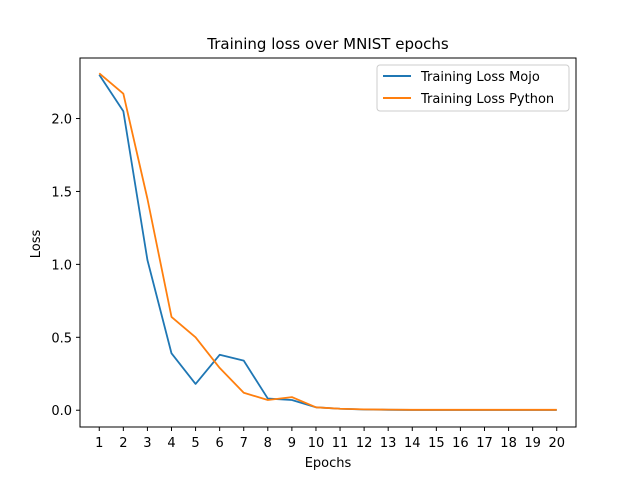 The height and width of the screenshot is (480, 640). I want to click on x-tick-label: 11, so click(340, 443).